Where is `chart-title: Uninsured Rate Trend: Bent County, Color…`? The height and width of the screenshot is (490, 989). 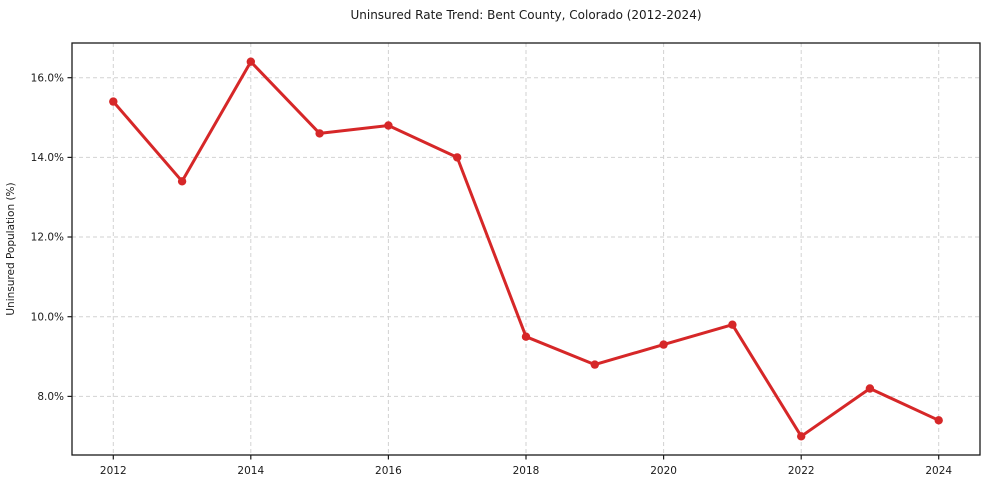 chart-title: Uninsured Rate Trend: Bent County, Color… is located at coordinates (526, 15).